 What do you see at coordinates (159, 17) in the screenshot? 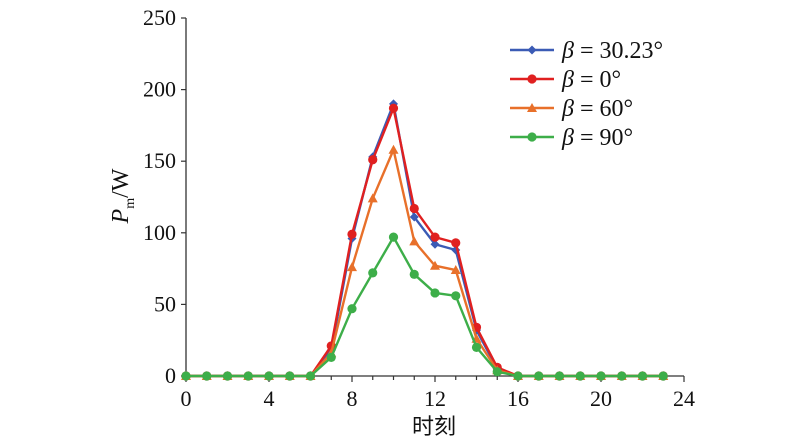
I see `y-tick-label: 250` at bounding box center [159, 17].